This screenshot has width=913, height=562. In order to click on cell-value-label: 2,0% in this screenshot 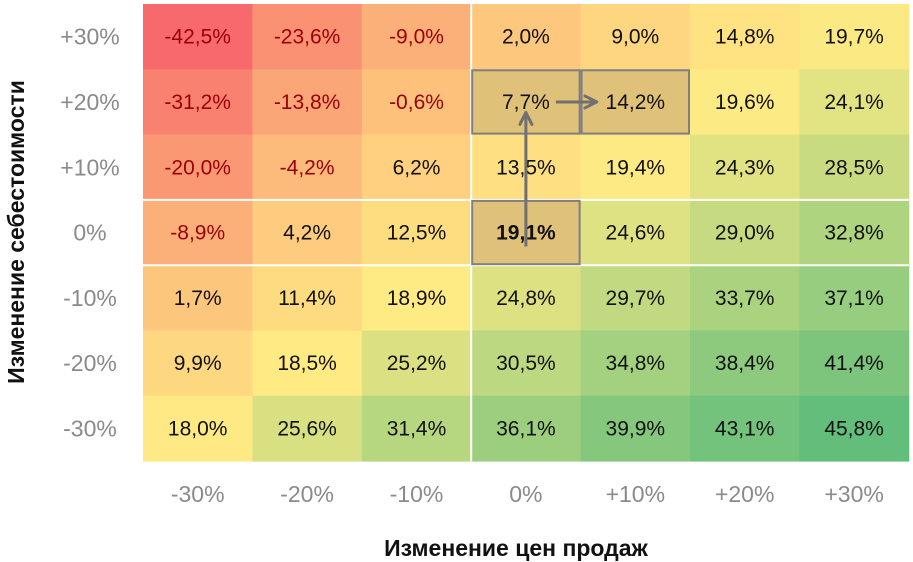, I will do `click(526, 37)`.